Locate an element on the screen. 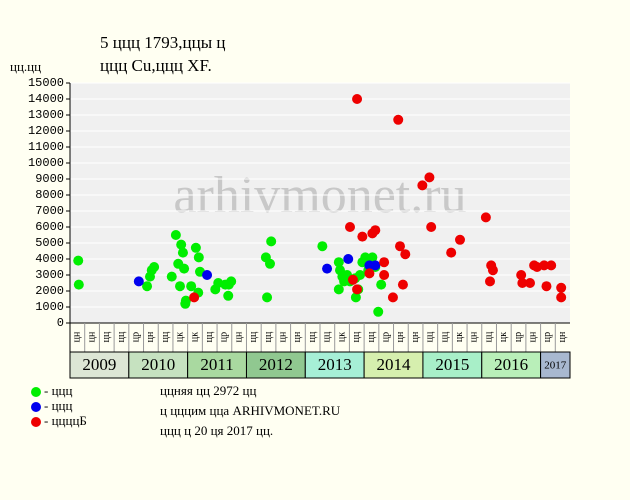 This screenshot has height=500, width=630. note: ццц ц 20 ця 2017 цц. is located at coordinates (216, 430).